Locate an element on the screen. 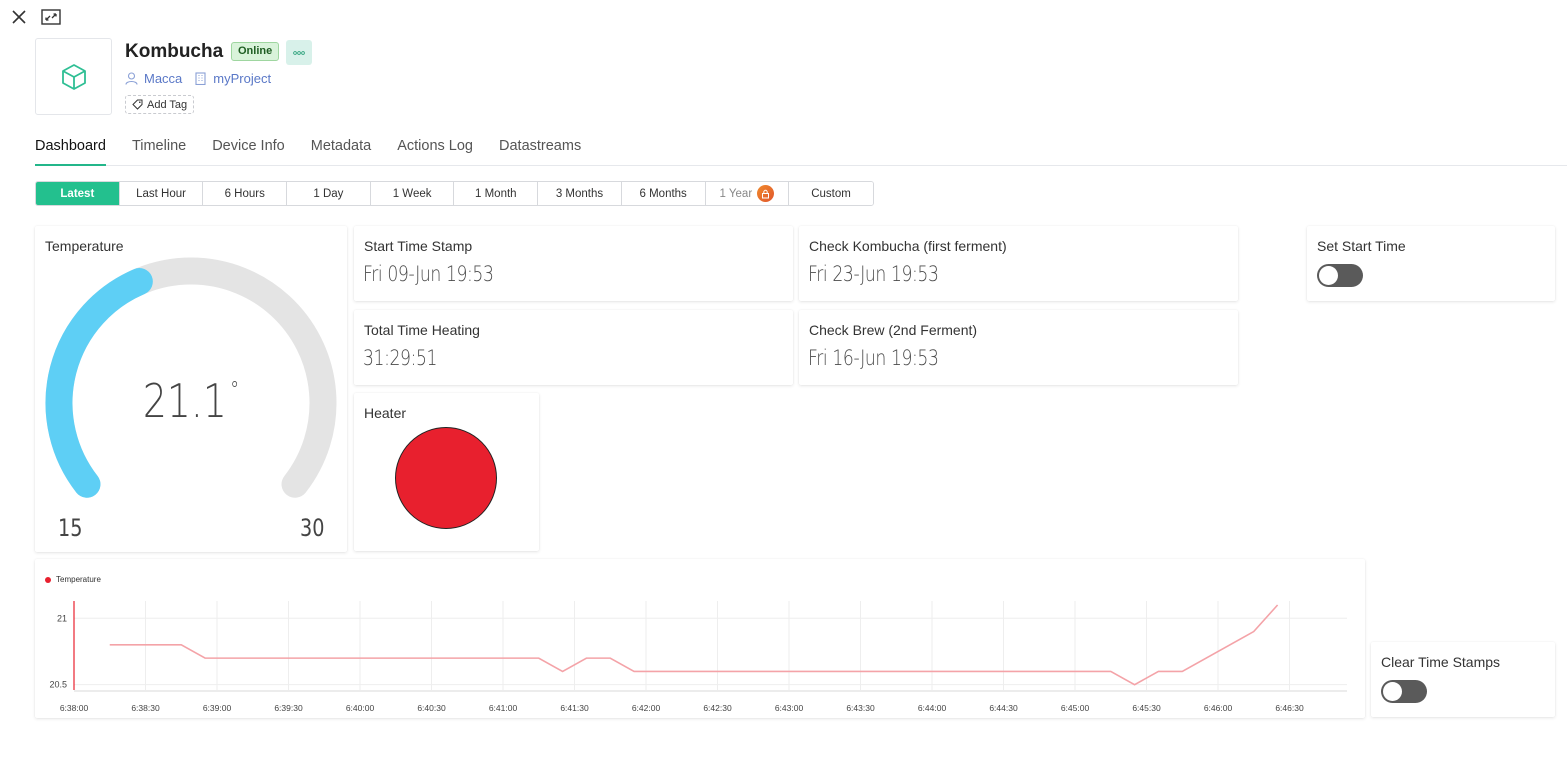 This screenshot has width=1567, height=772. x-tick-label: 6:44:00 is located at coordinates (932, 708).